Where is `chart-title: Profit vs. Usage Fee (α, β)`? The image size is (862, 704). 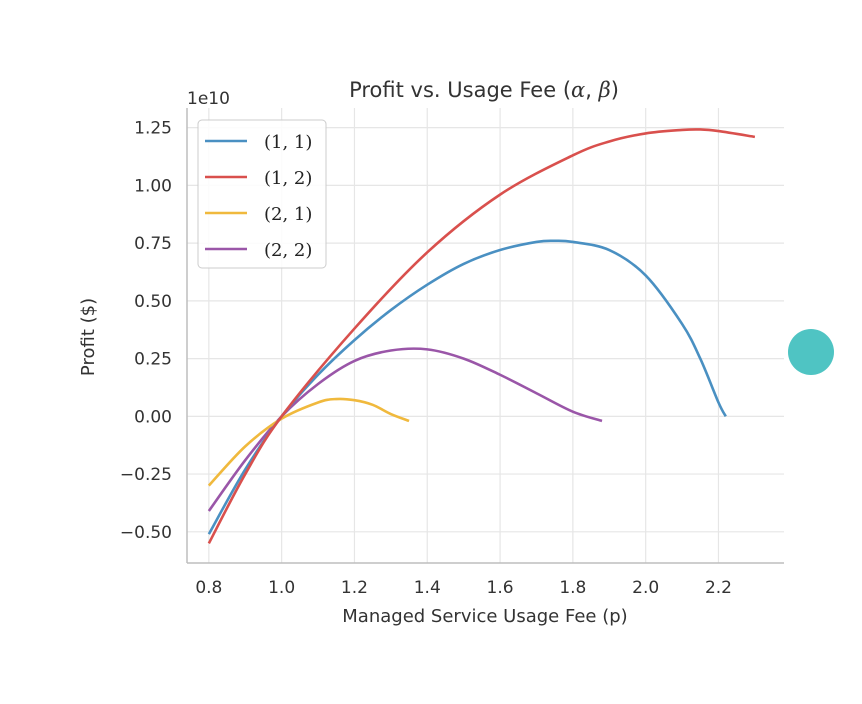
chart-title: Profit vs. Usage Fee (α, β) is located at coordinates (484, 90).